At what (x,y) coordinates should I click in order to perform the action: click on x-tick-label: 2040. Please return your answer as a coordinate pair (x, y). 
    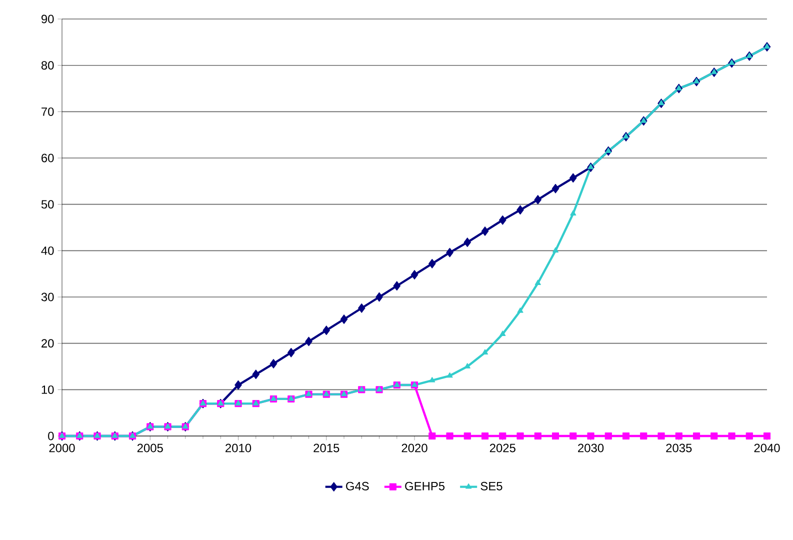
    Looking at the image, I should click on (767, 448).